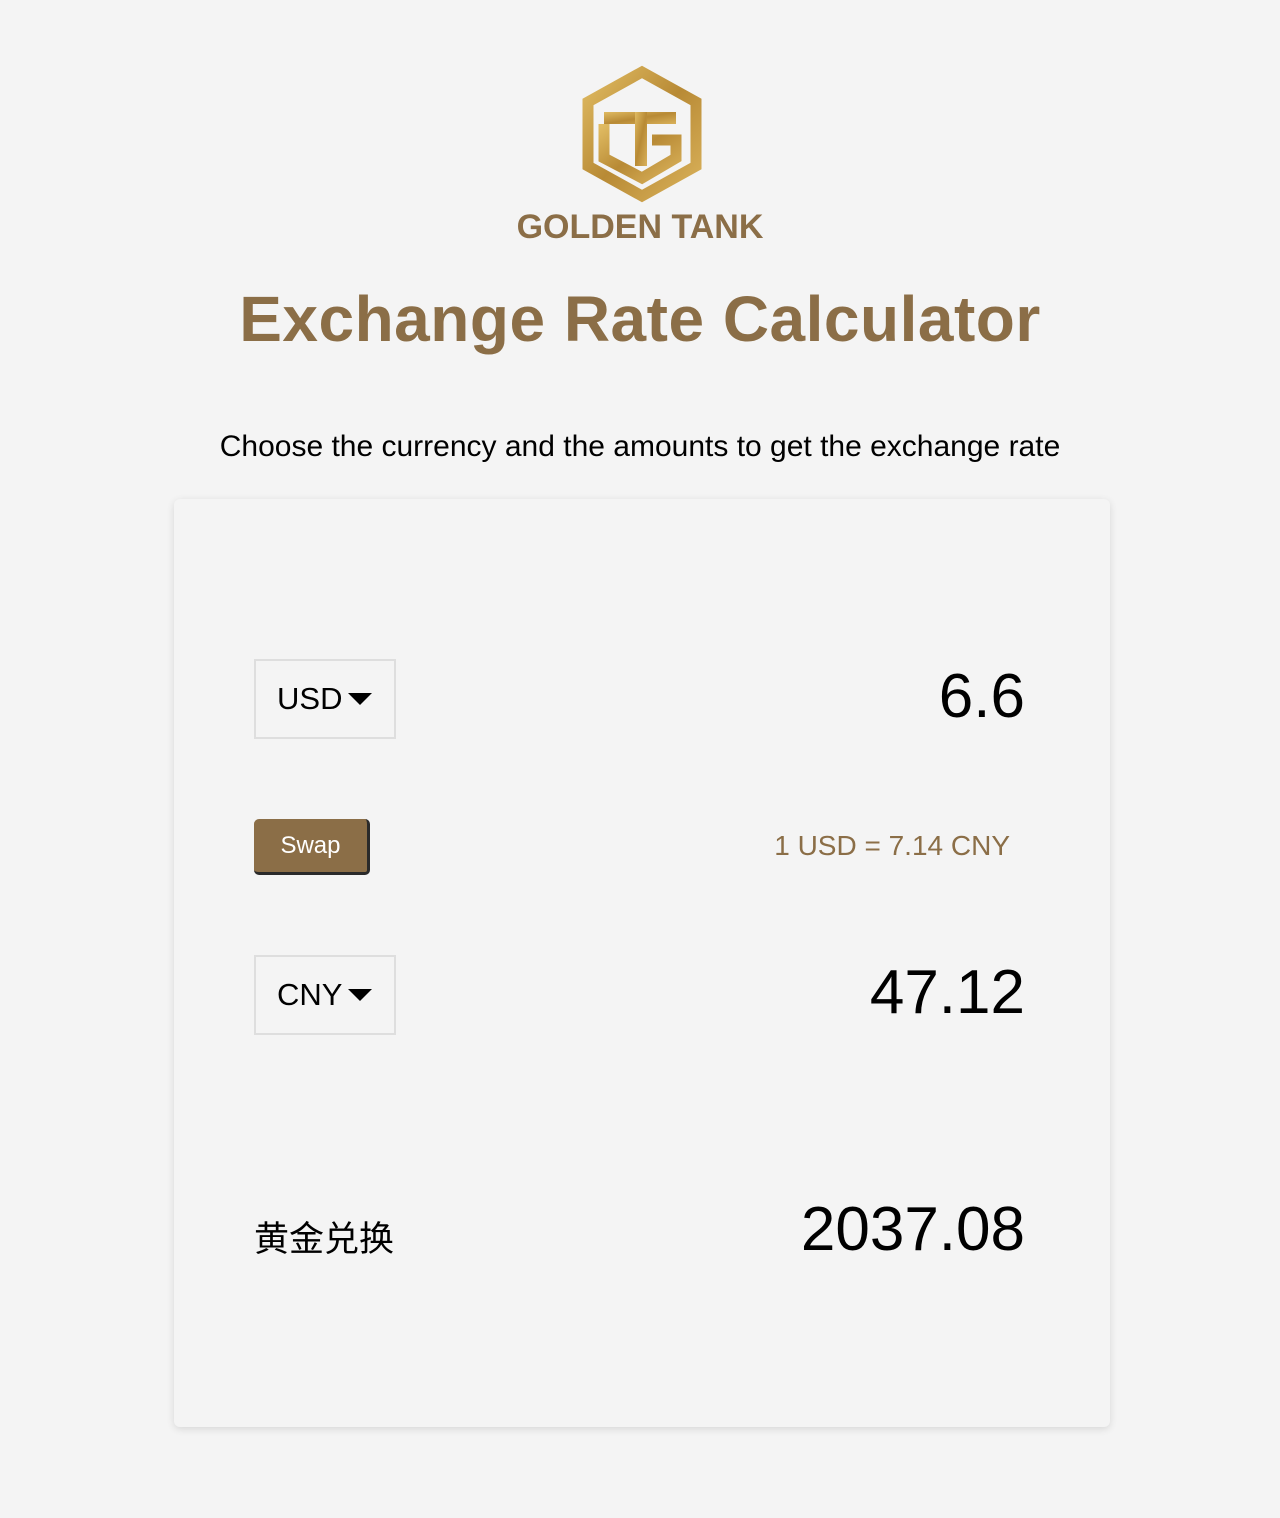  What do you see at coordinates (912, 1229) in the screenshot?
I see `gold-exchange-value: 2037.08` at bounding box center [912, 1229].